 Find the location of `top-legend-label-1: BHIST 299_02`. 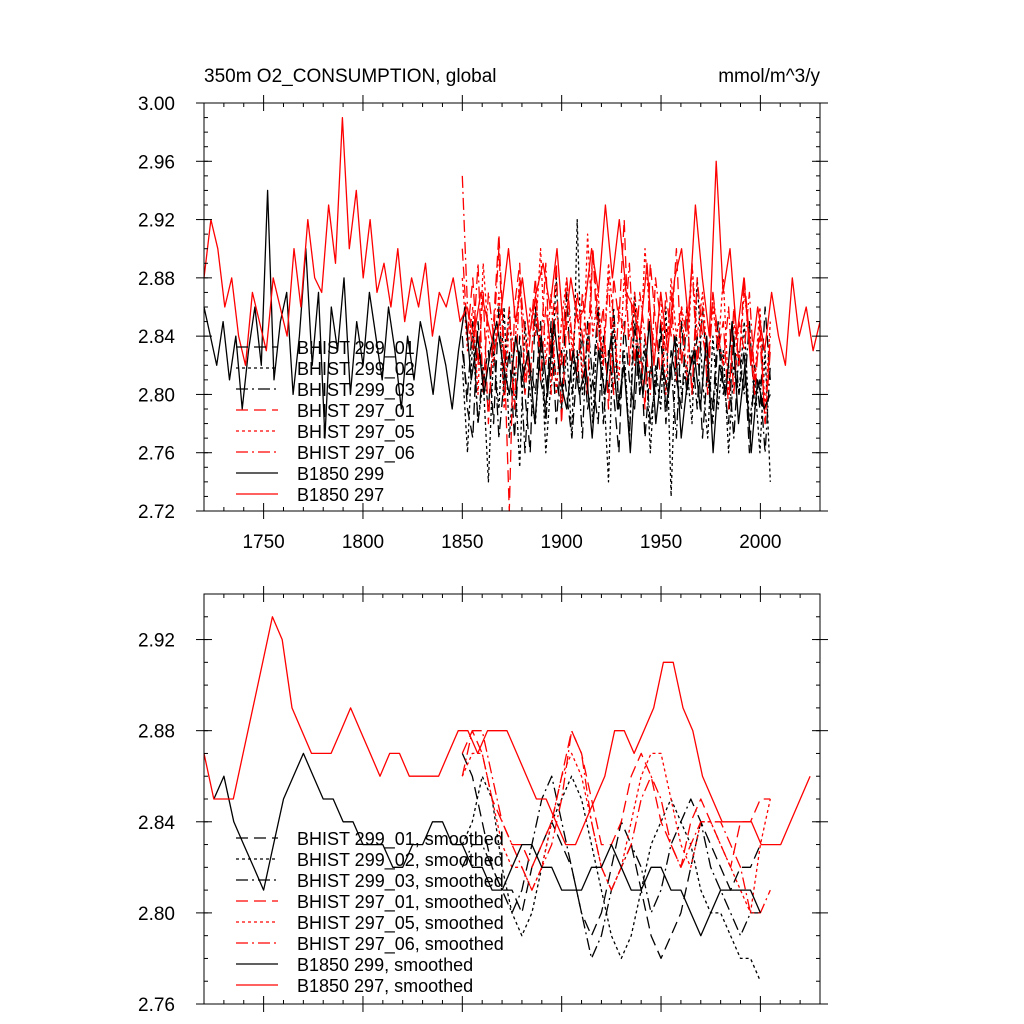

top-legend-label-1: BHIST 299_02 is located at coordinates (356, 369).